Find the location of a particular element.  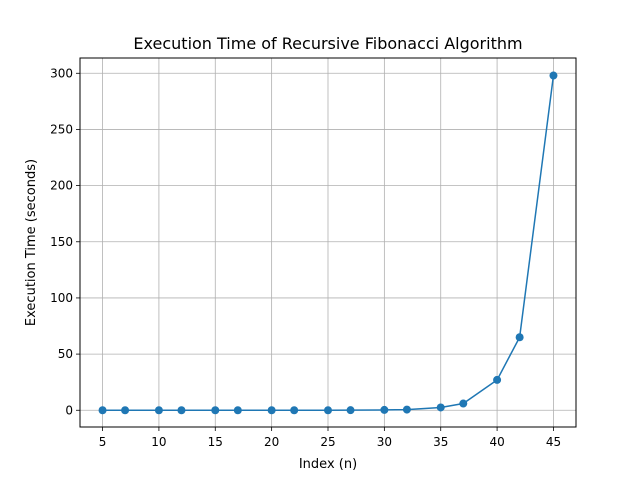

x-tick-label: 15 is located at coordinates (215, 442).